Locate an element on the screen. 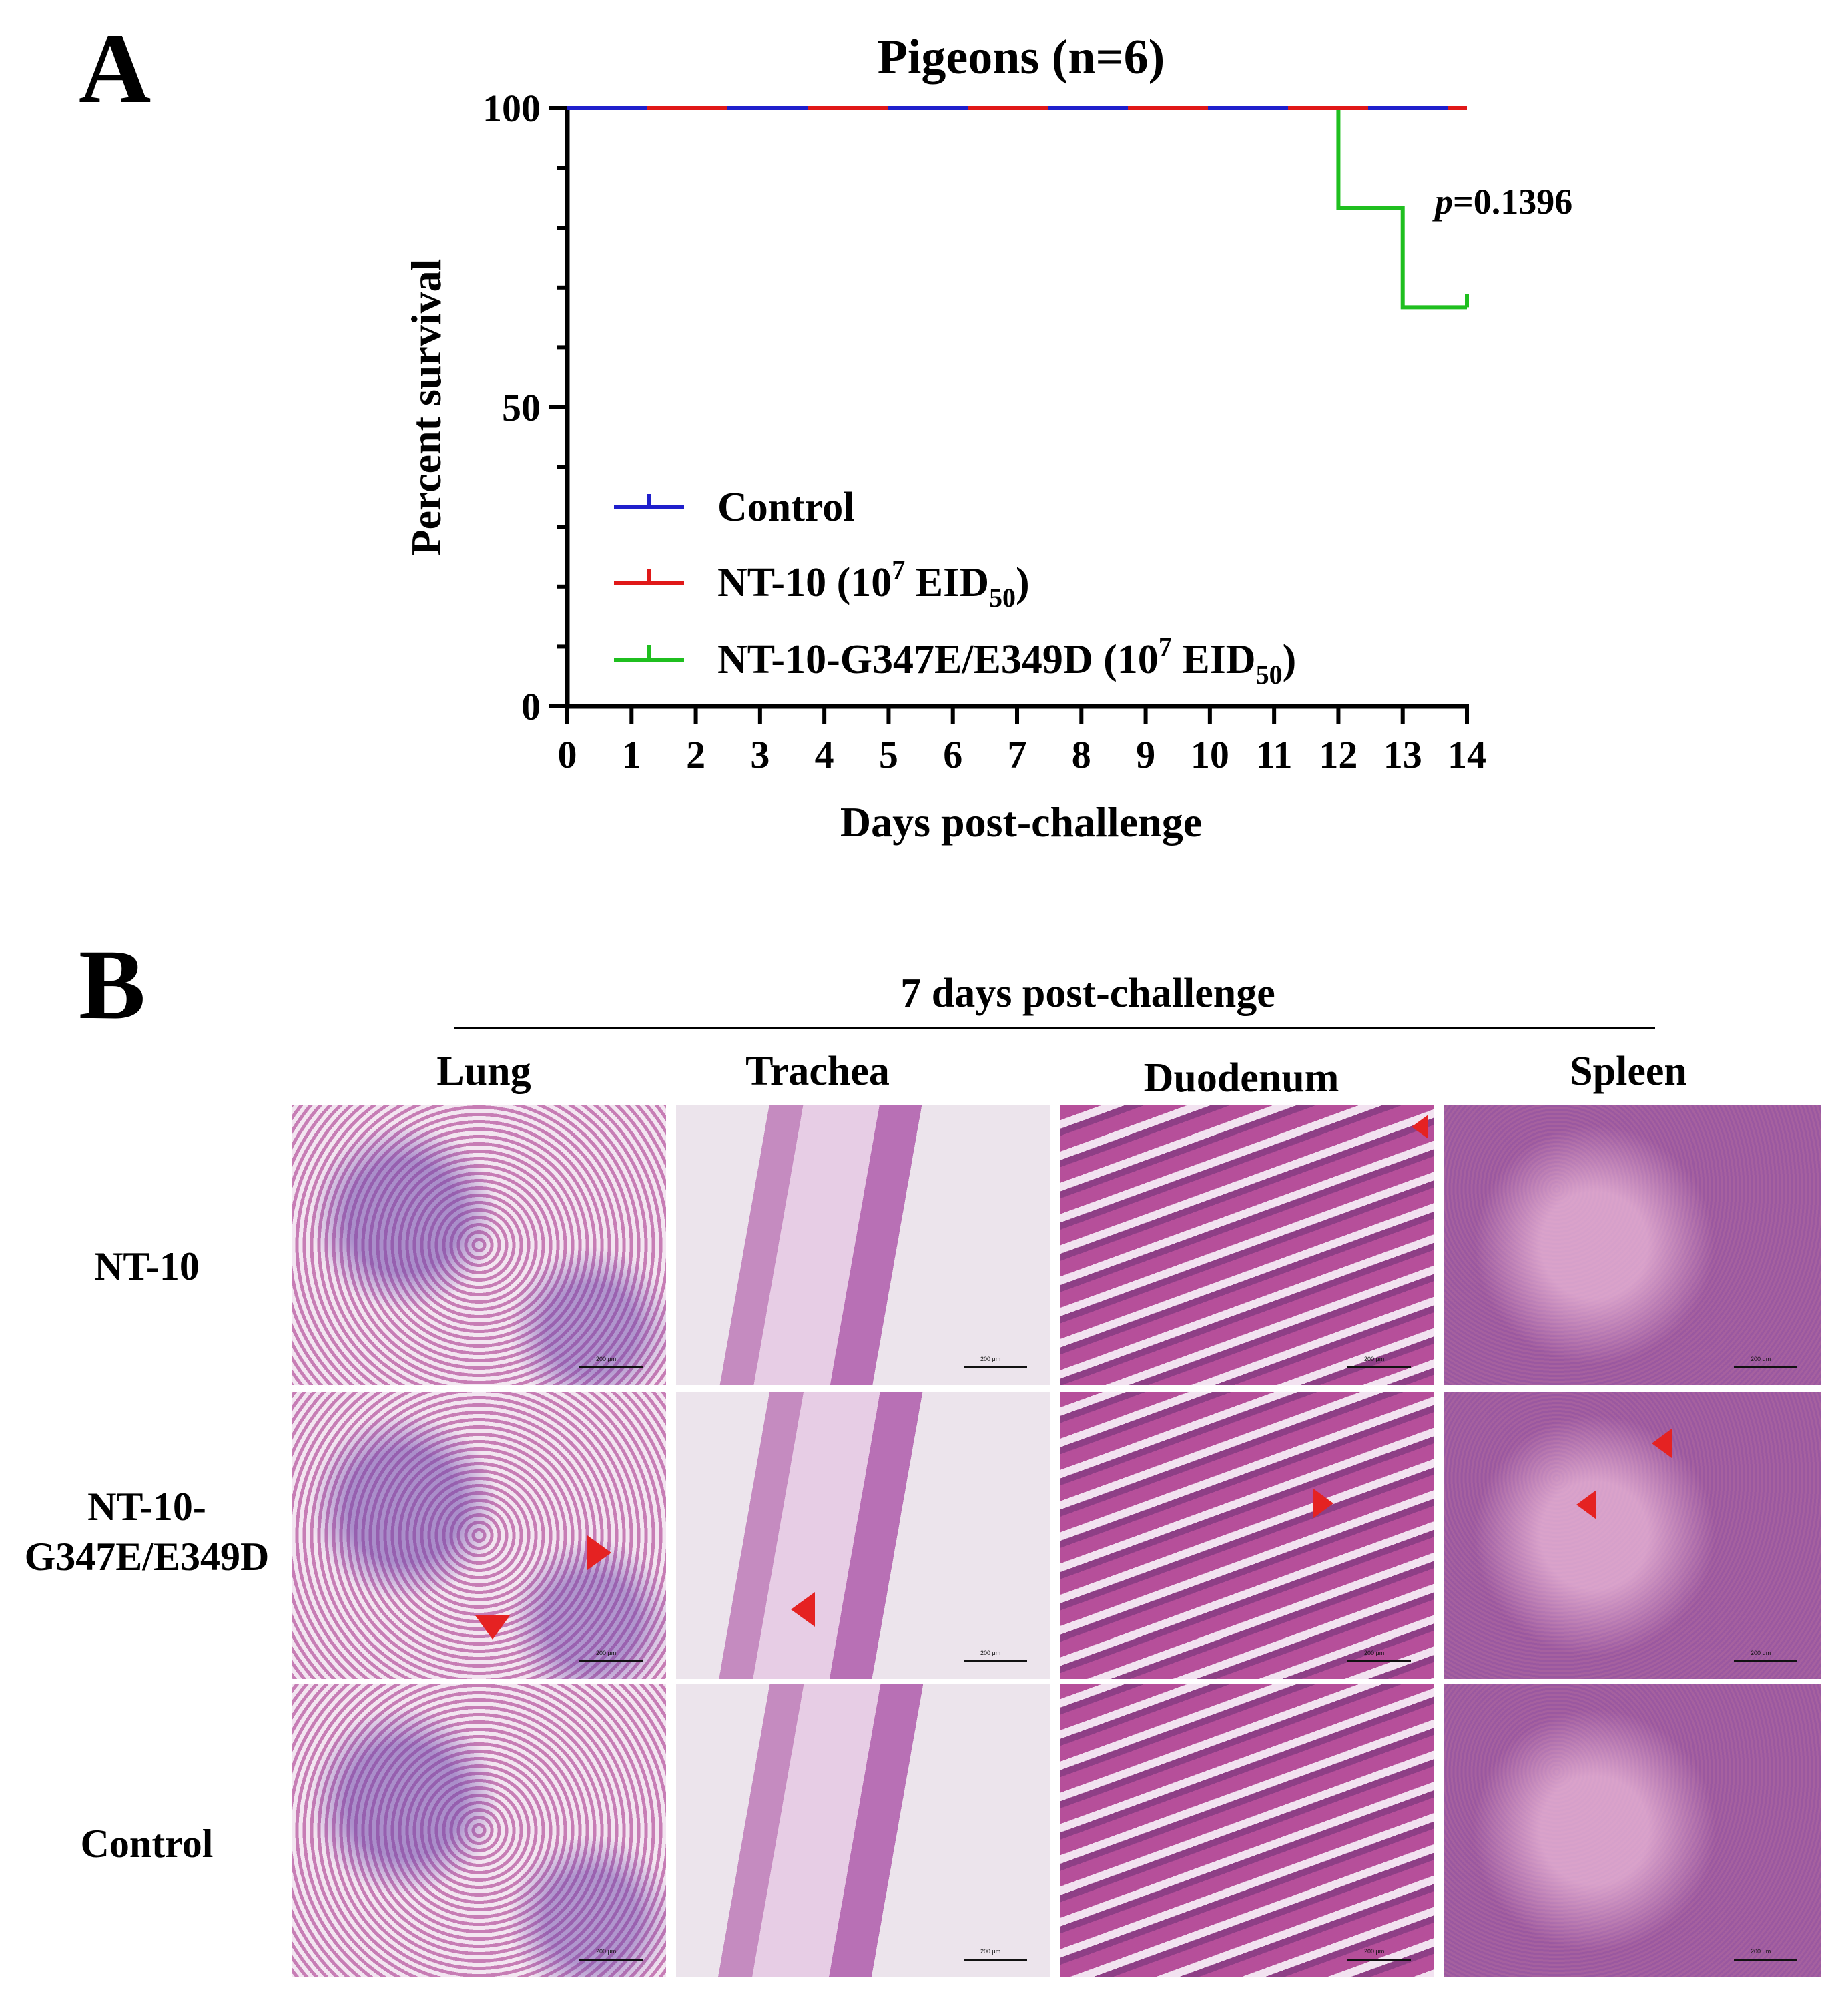 The height and width of the screenshot is (2016, 1848). series-layer is located at coordinates (1018, 208).